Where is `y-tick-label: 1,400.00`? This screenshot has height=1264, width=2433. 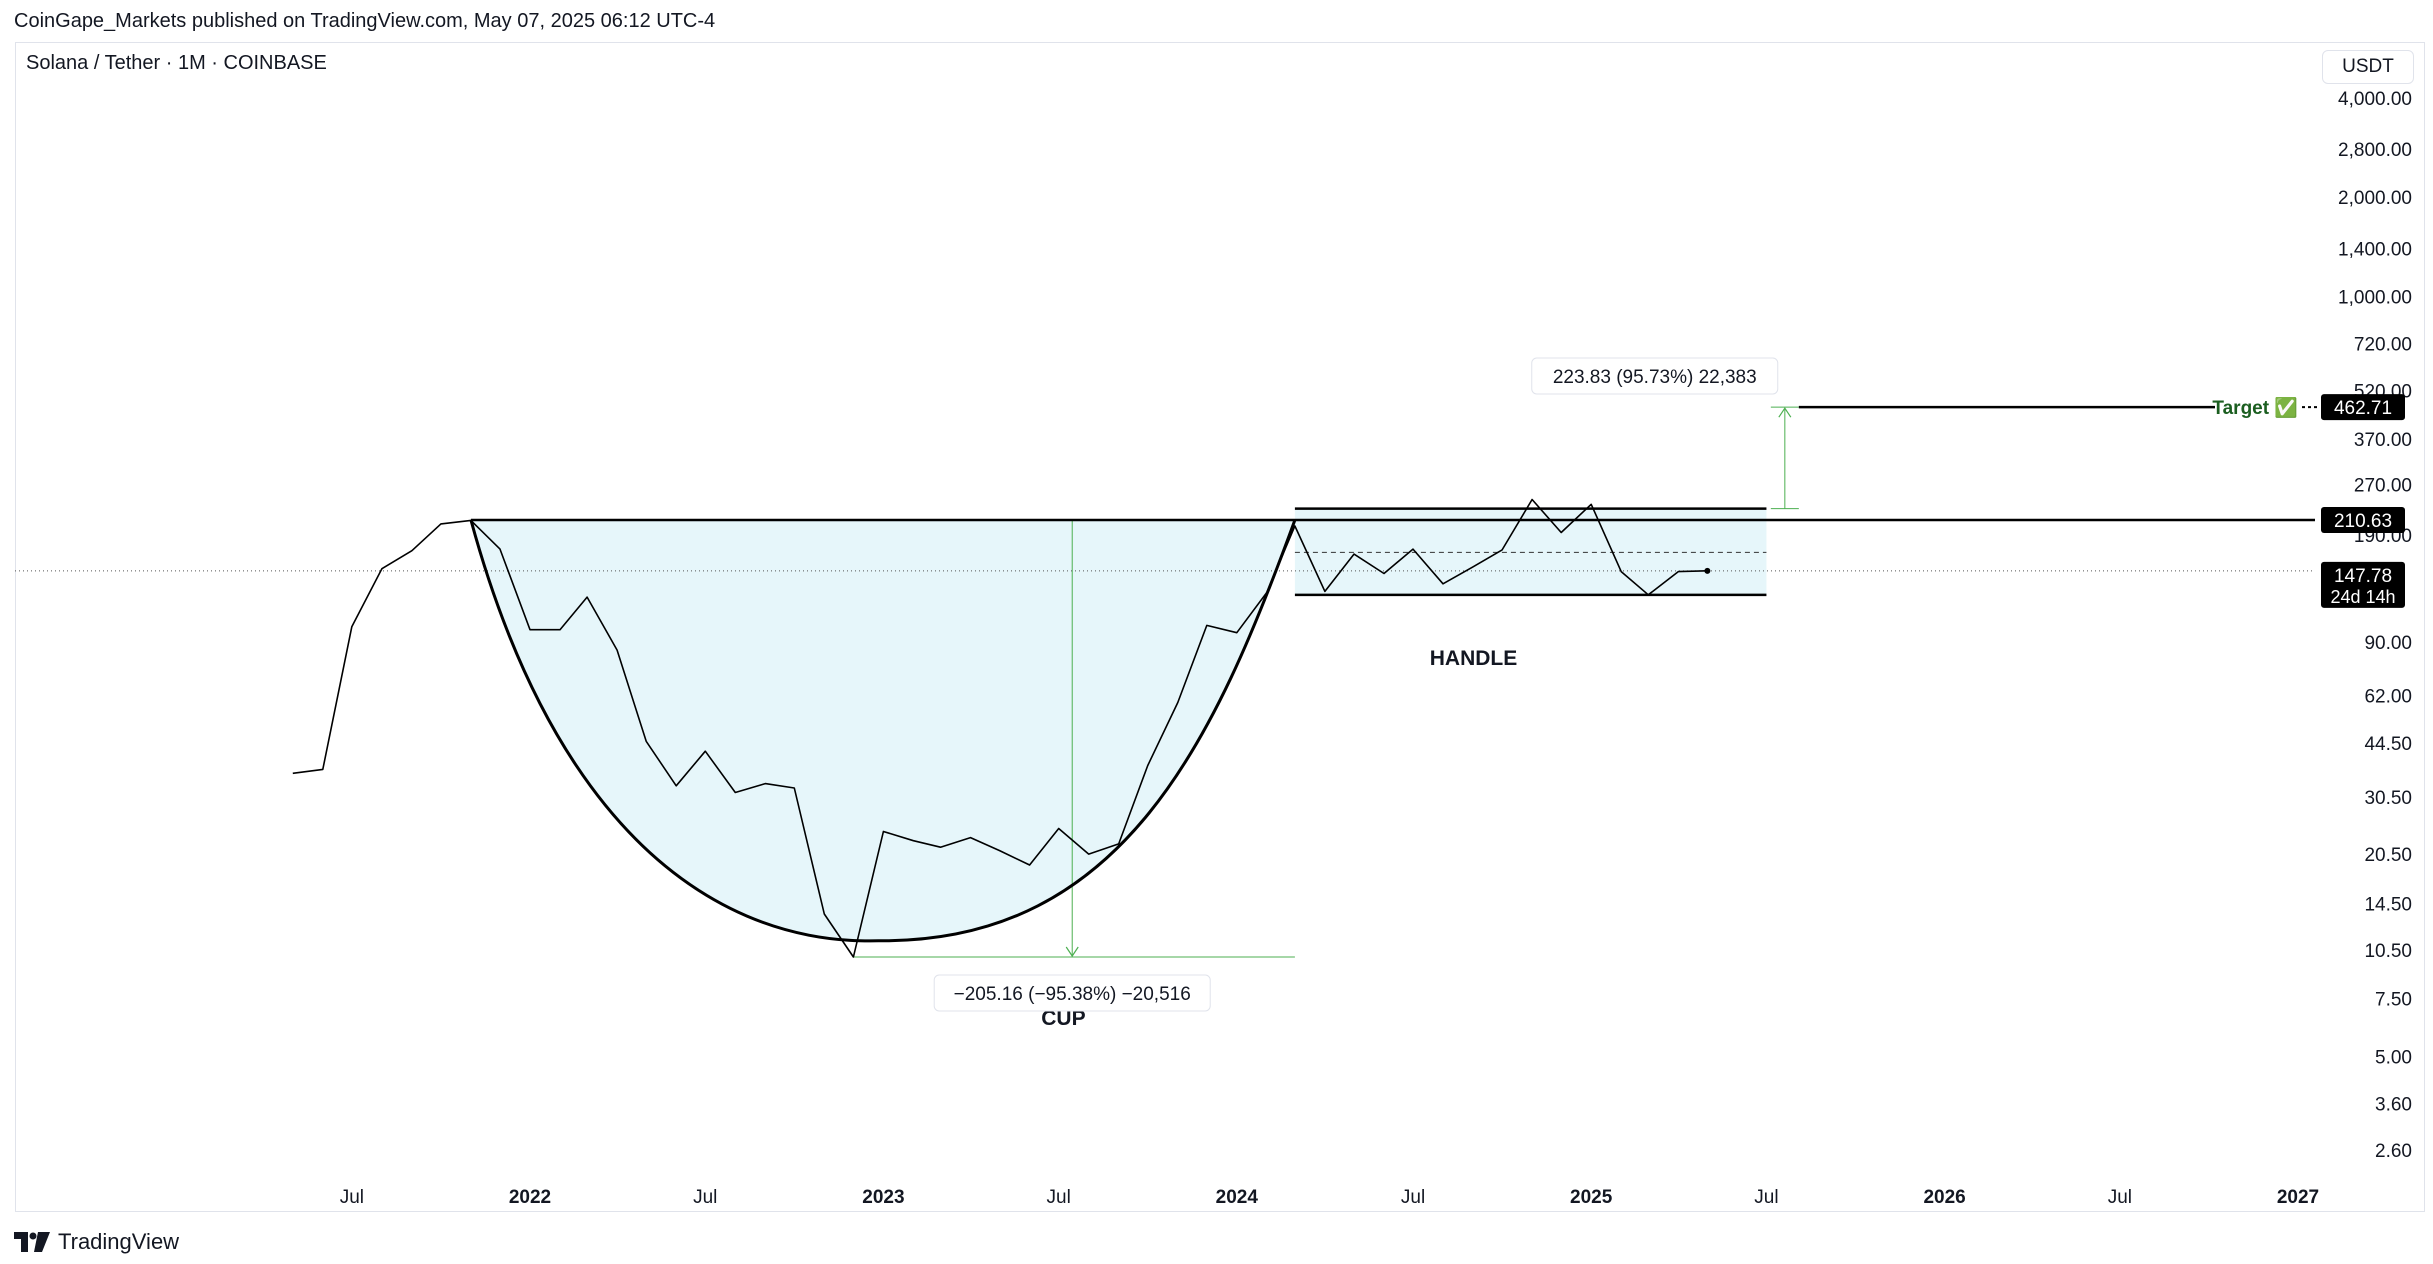
y-tick-label: 1,400.00 is located at coordinates (2375, 249).